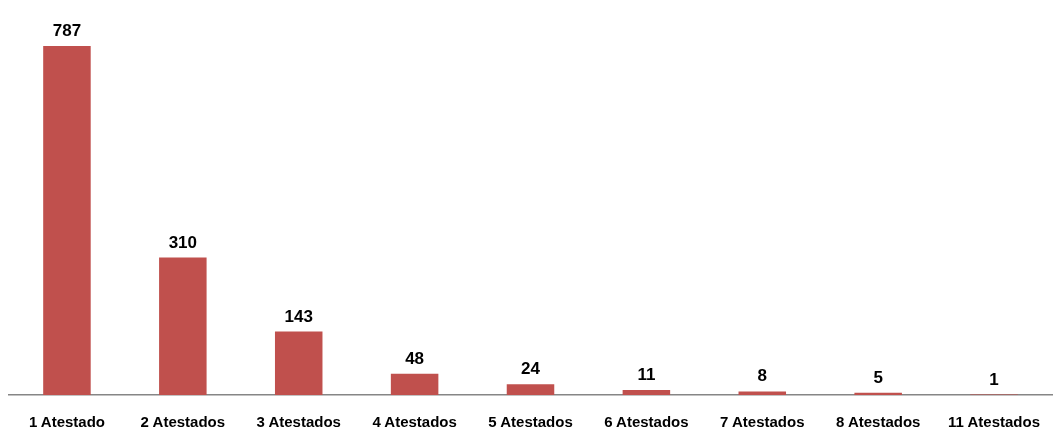  Describe the element at coordinates (67, 422) in the screenshot. I see `x-tick-label: 1 Atestado` at that location.